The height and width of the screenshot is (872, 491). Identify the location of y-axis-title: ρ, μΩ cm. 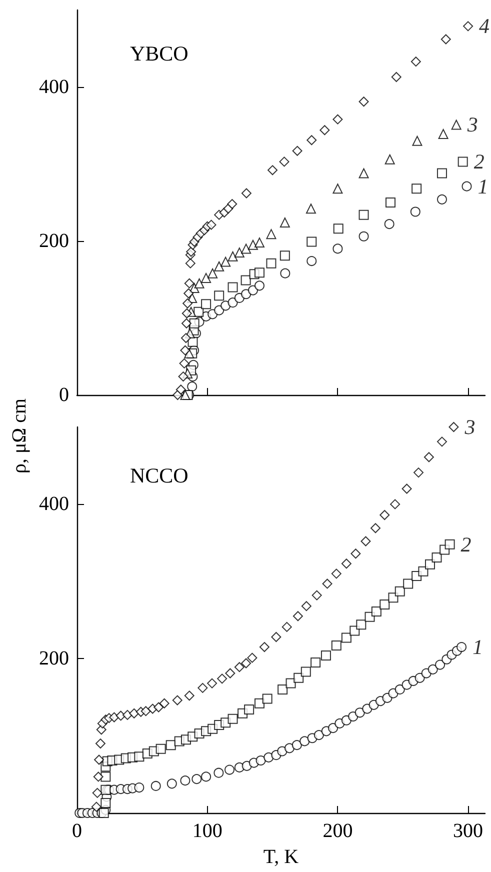
(20, 436).